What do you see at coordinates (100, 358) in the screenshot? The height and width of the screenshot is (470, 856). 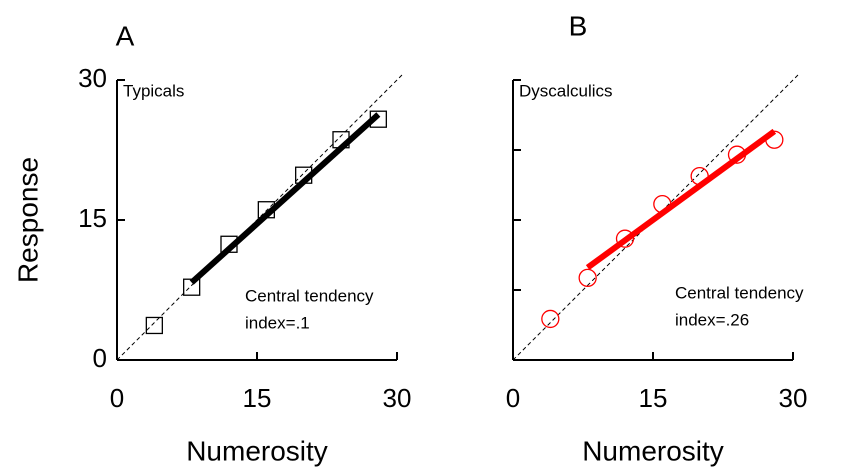 I see `y-tick-label: 0` at bounding box center [100, 358].